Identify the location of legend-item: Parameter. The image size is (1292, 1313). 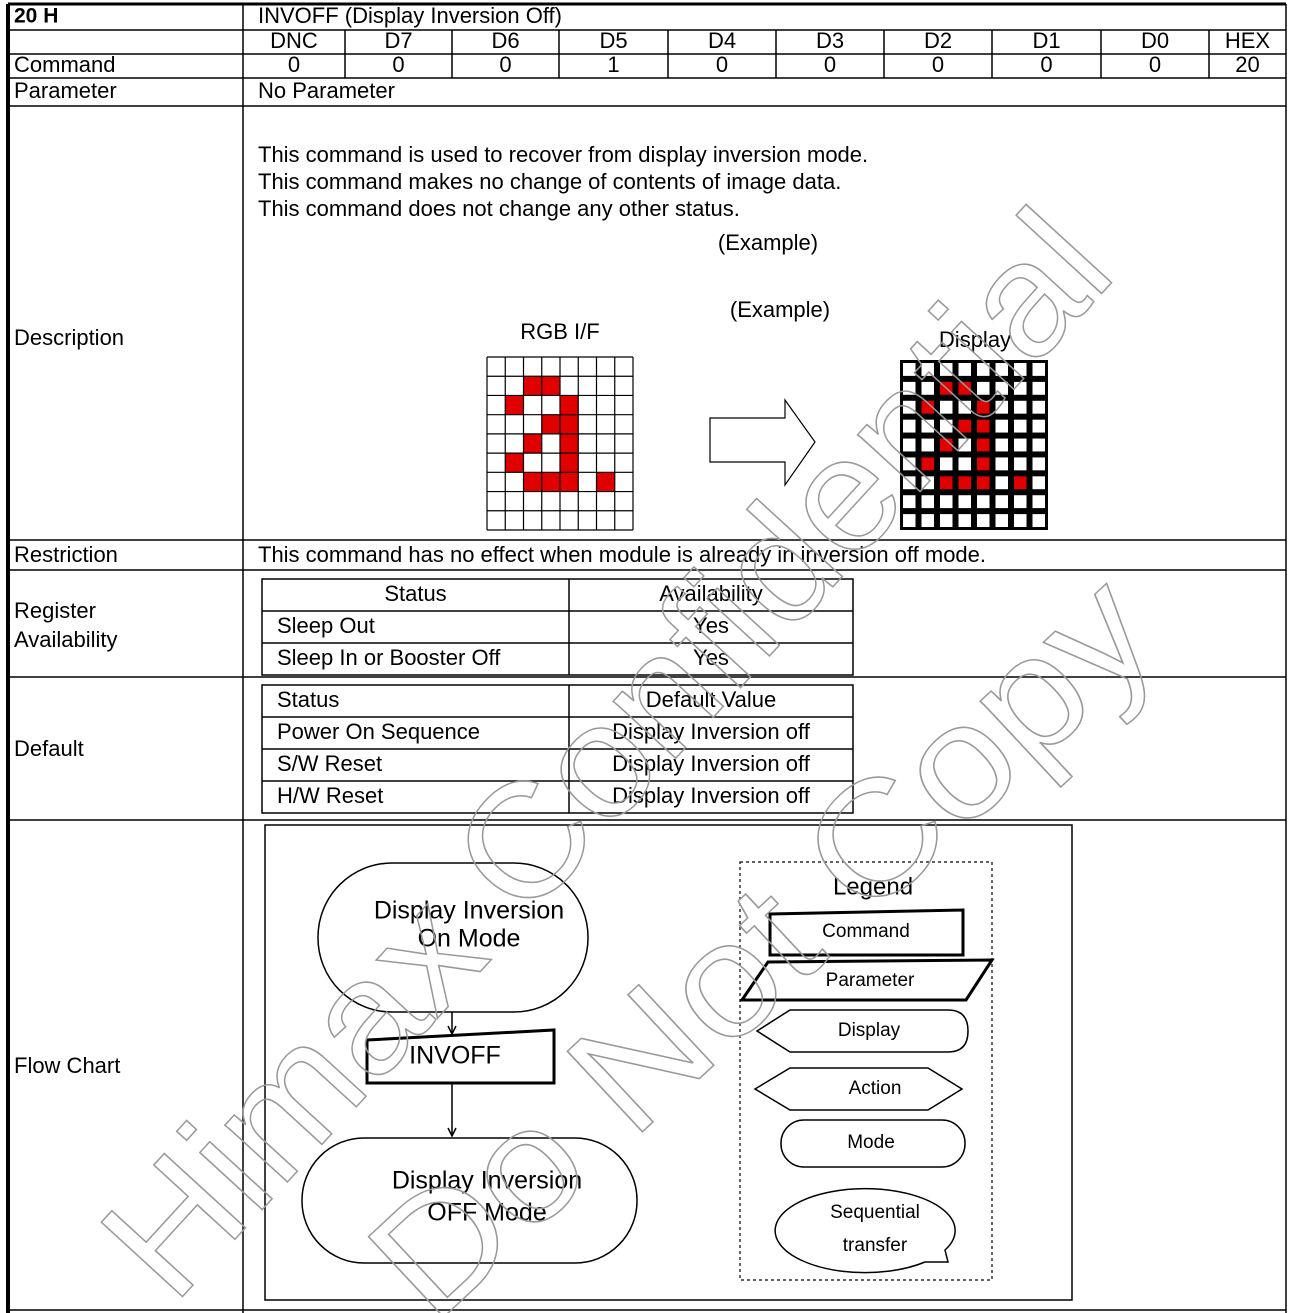
(870, 980).